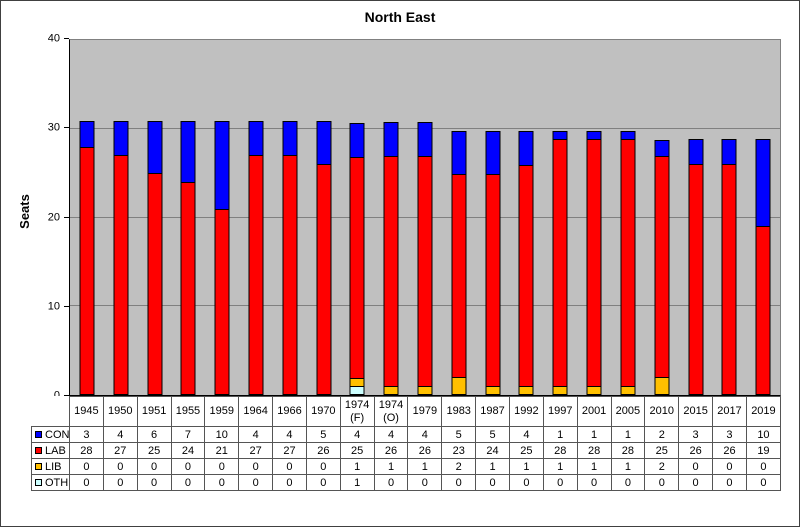 Image resolution: width=800 pixels, height=527 pixels. What do you see at coordinates (256, 411) in the screenshot?
I see `category-label: 1964` at bounding box center [256, 411].